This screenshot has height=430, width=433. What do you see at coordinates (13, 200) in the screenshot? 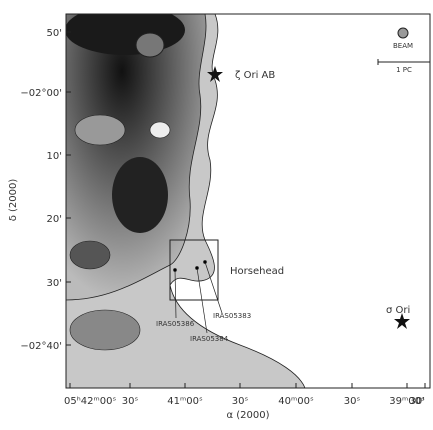
I see `y-axis-label: δ (2000)` at bounding box center [13, 200].